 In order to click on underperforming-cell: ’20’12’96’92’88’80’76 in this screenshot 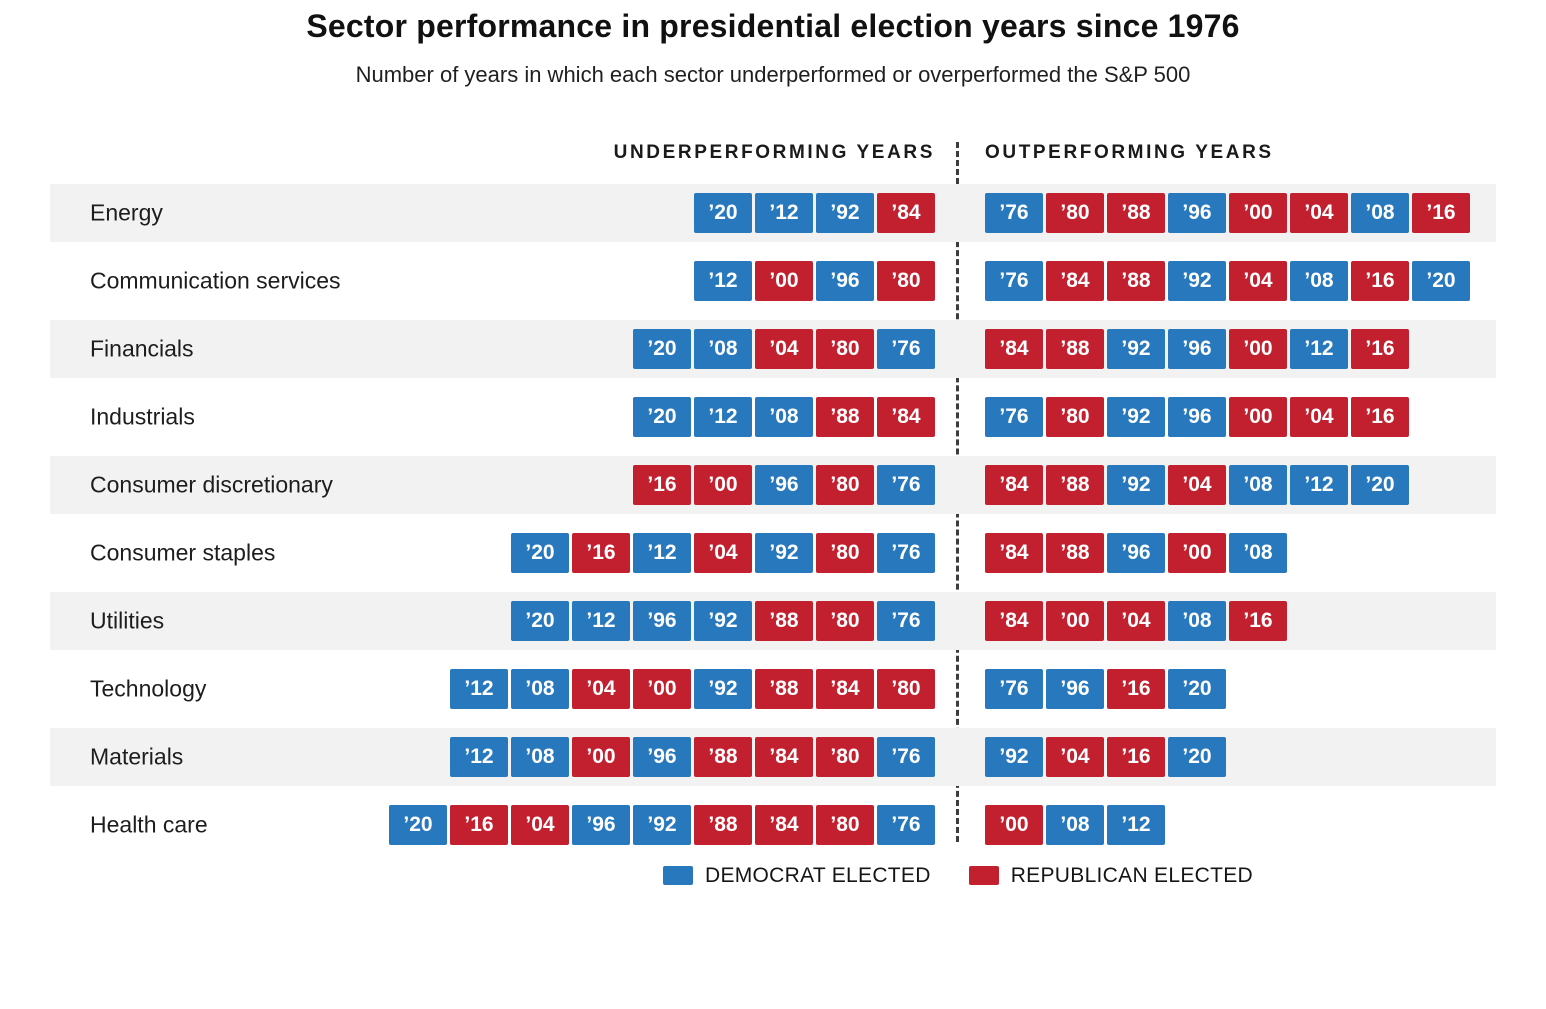, I will do `click(723, 620)`.